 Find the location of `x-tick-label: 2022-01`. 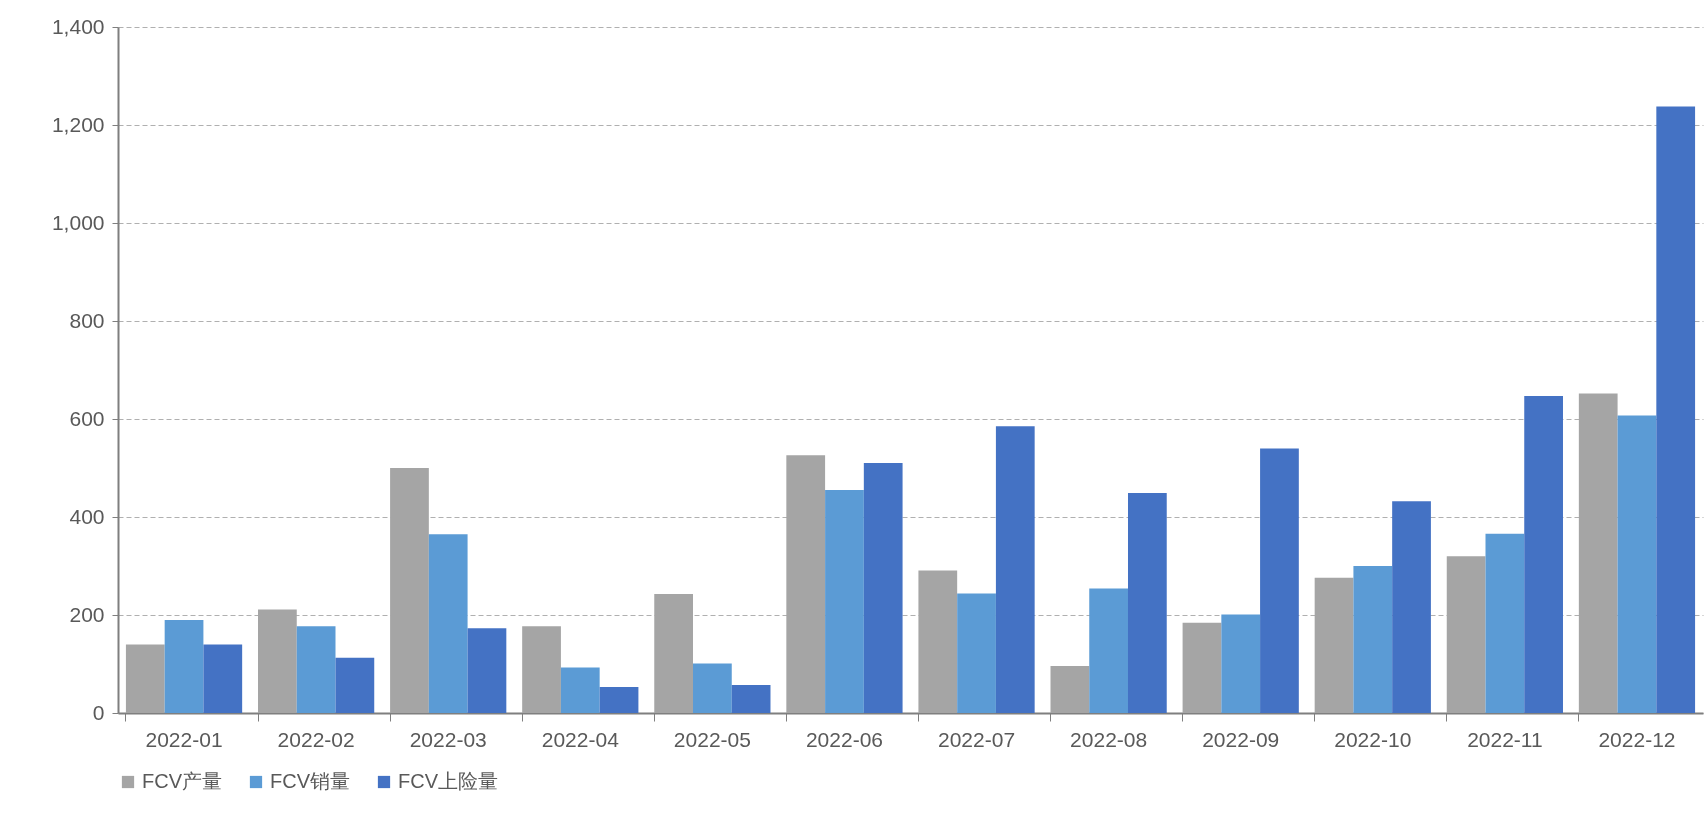

x-tick-label: 2022-01 is located at coordinates (184, 739).